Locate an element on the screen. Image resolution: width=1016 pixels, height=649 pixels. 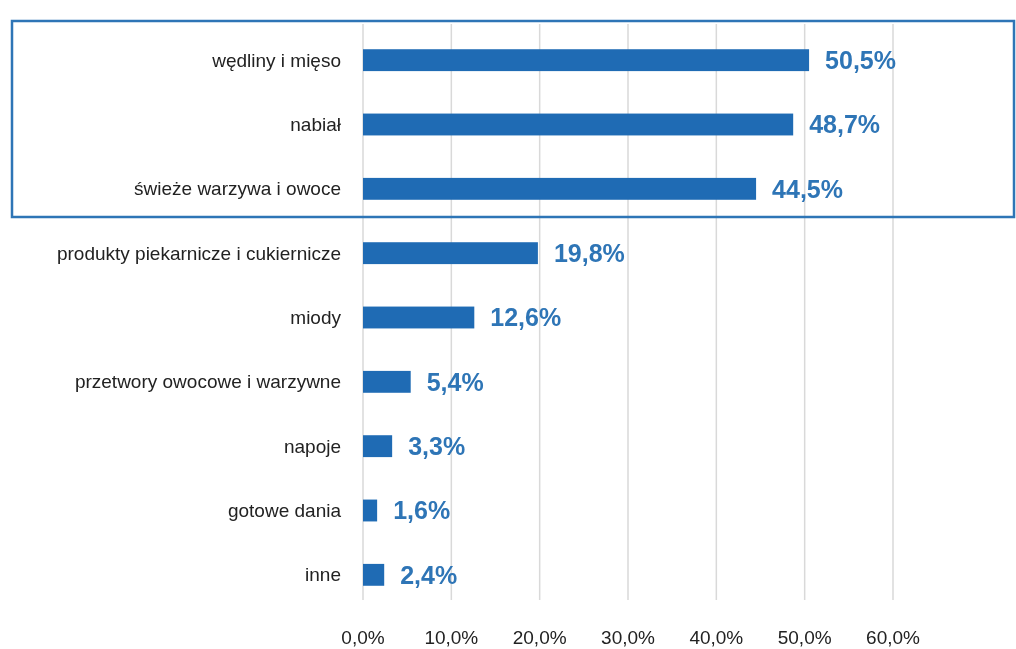
data-label: 48,7% is located at coordinates (845, 124).